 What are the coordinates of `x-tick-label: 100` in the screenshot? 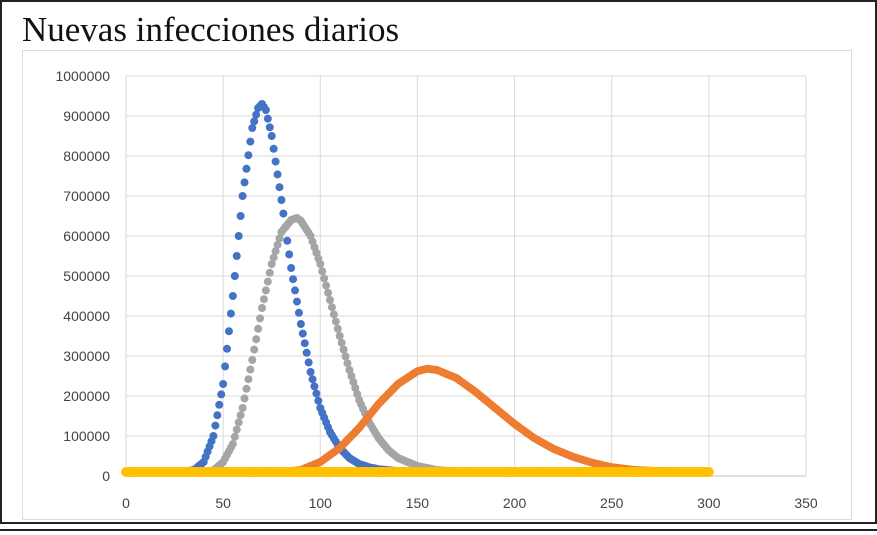 It's located at (321, 503).